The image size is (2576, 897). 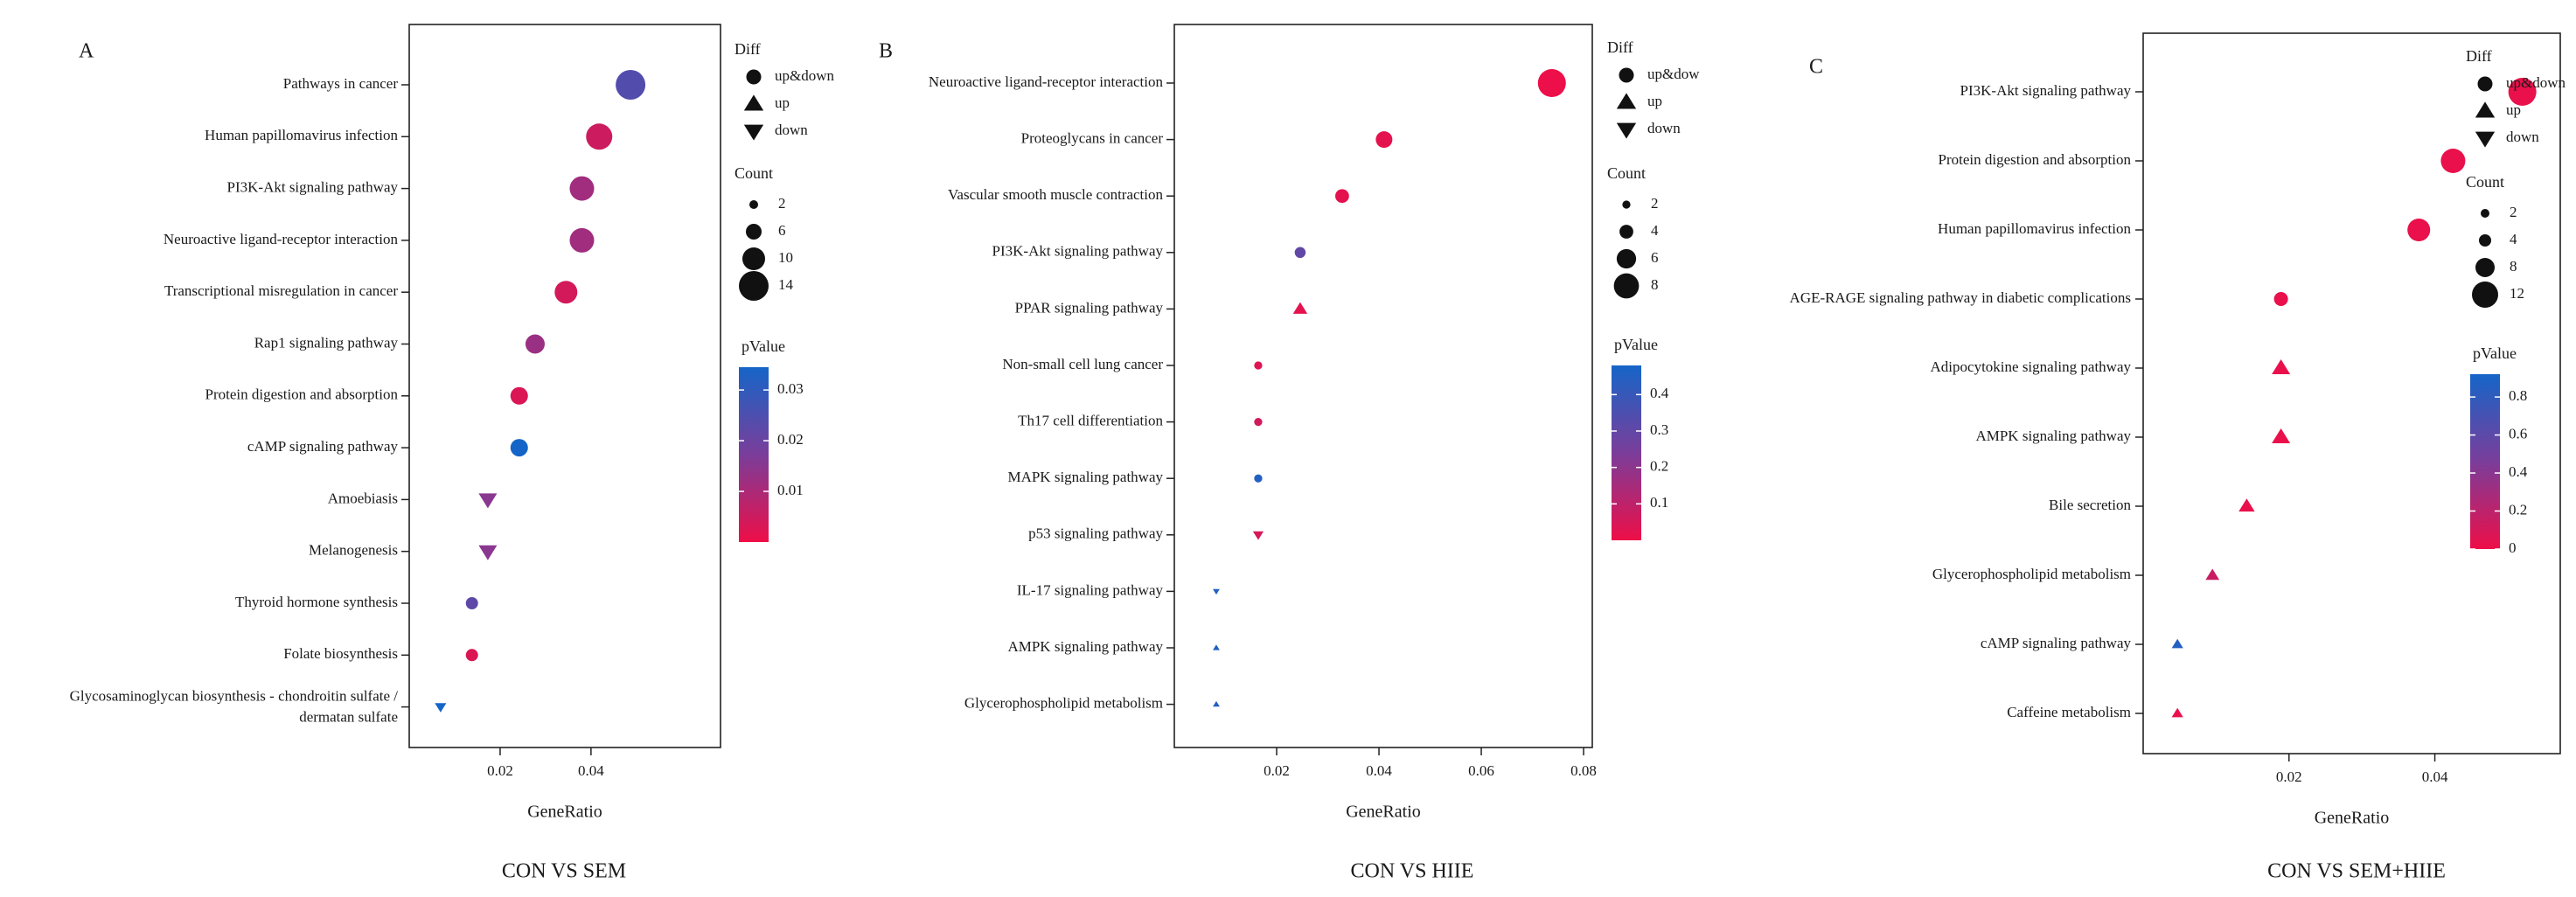 What do you see at coordinates (1277, 770) in the screenshot?
I see `x-tick-label: 0.02` at bounding box center [1277, 770].